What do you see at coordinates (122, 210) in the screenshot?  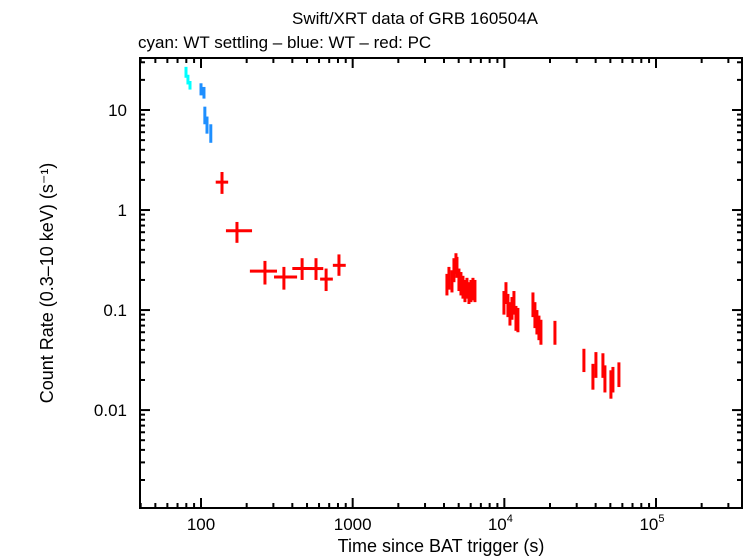 I see `y-tick-label: 1` at bounding box center [122, 210].